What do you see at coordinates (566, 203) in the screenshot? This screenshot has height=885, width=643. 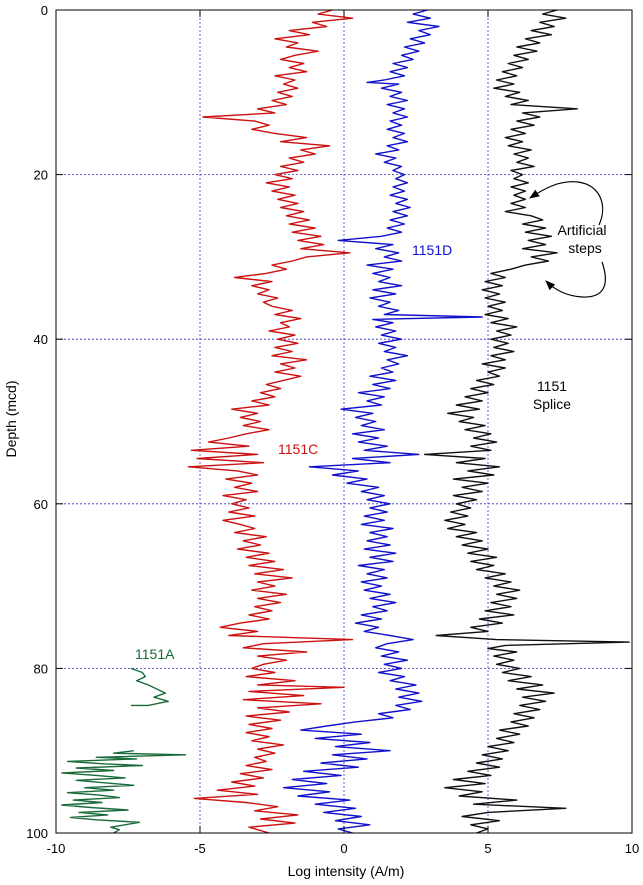 I see `steps-arrow-upper` at bounding box center [566, 203].